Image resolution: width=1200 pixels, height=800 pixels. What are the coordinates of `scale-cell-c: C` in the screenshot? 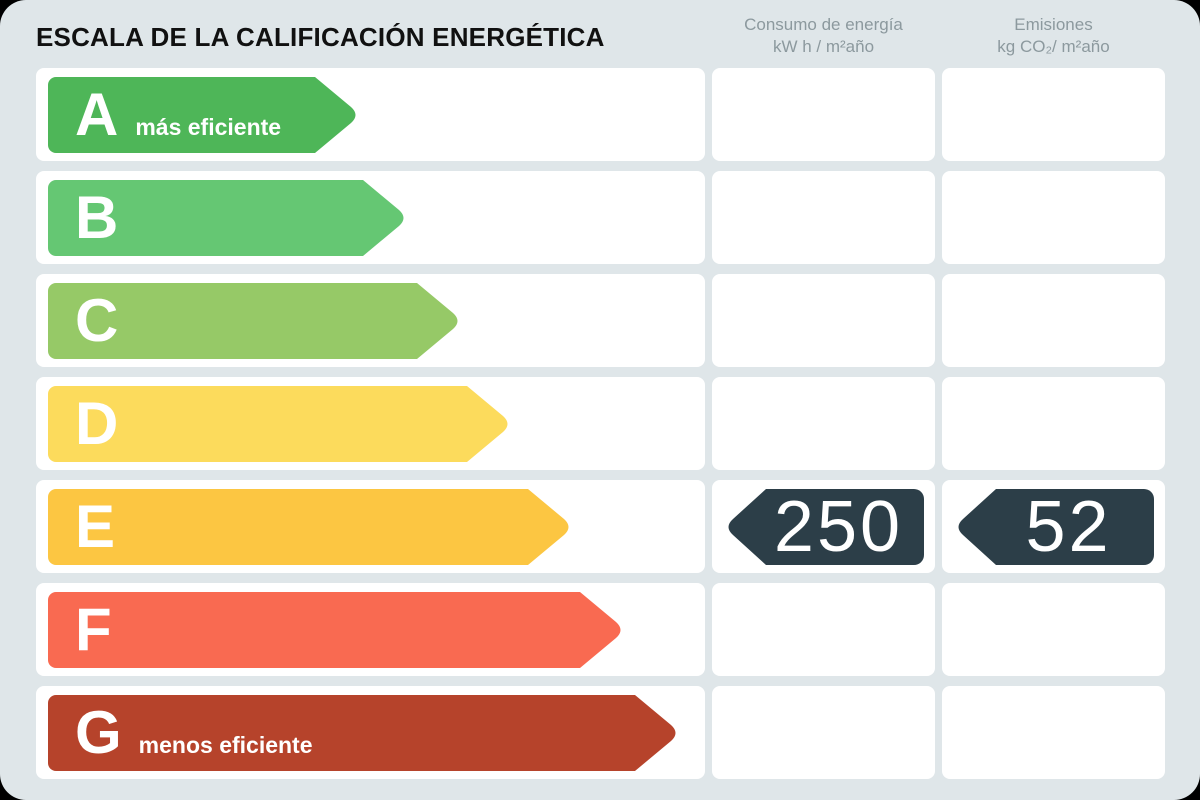 It's located at (370, 320).